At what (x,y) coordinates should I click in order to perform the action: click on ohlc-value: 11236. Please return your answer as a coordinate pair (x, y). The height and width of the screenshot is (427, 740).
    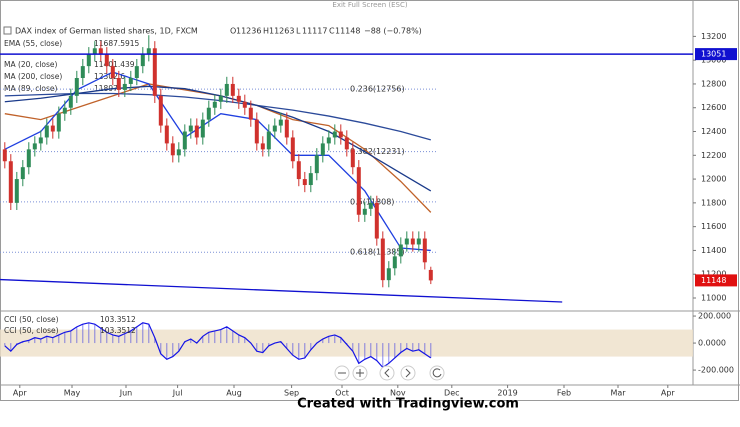
    Looking at the image, I should click on (248, 31).